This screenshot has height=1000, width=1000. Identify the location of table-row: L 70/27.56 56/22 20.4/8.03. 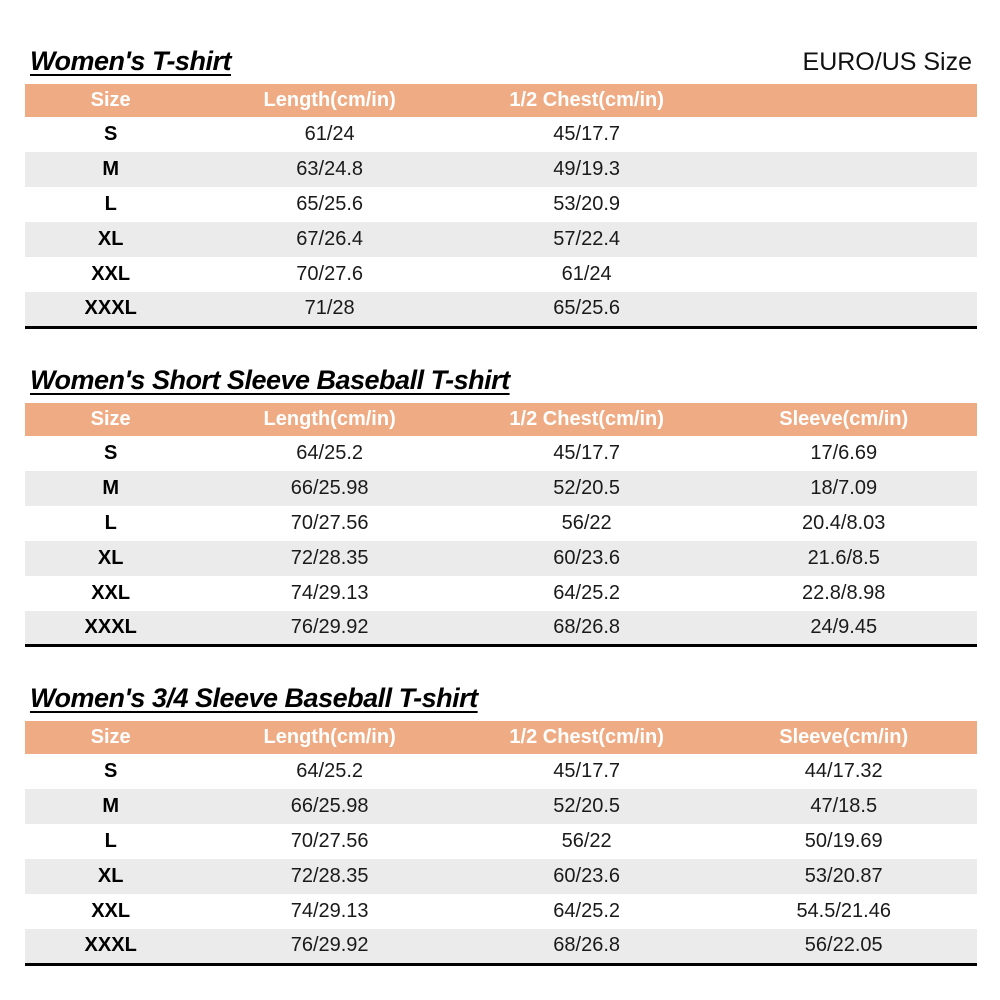
(501, 523).